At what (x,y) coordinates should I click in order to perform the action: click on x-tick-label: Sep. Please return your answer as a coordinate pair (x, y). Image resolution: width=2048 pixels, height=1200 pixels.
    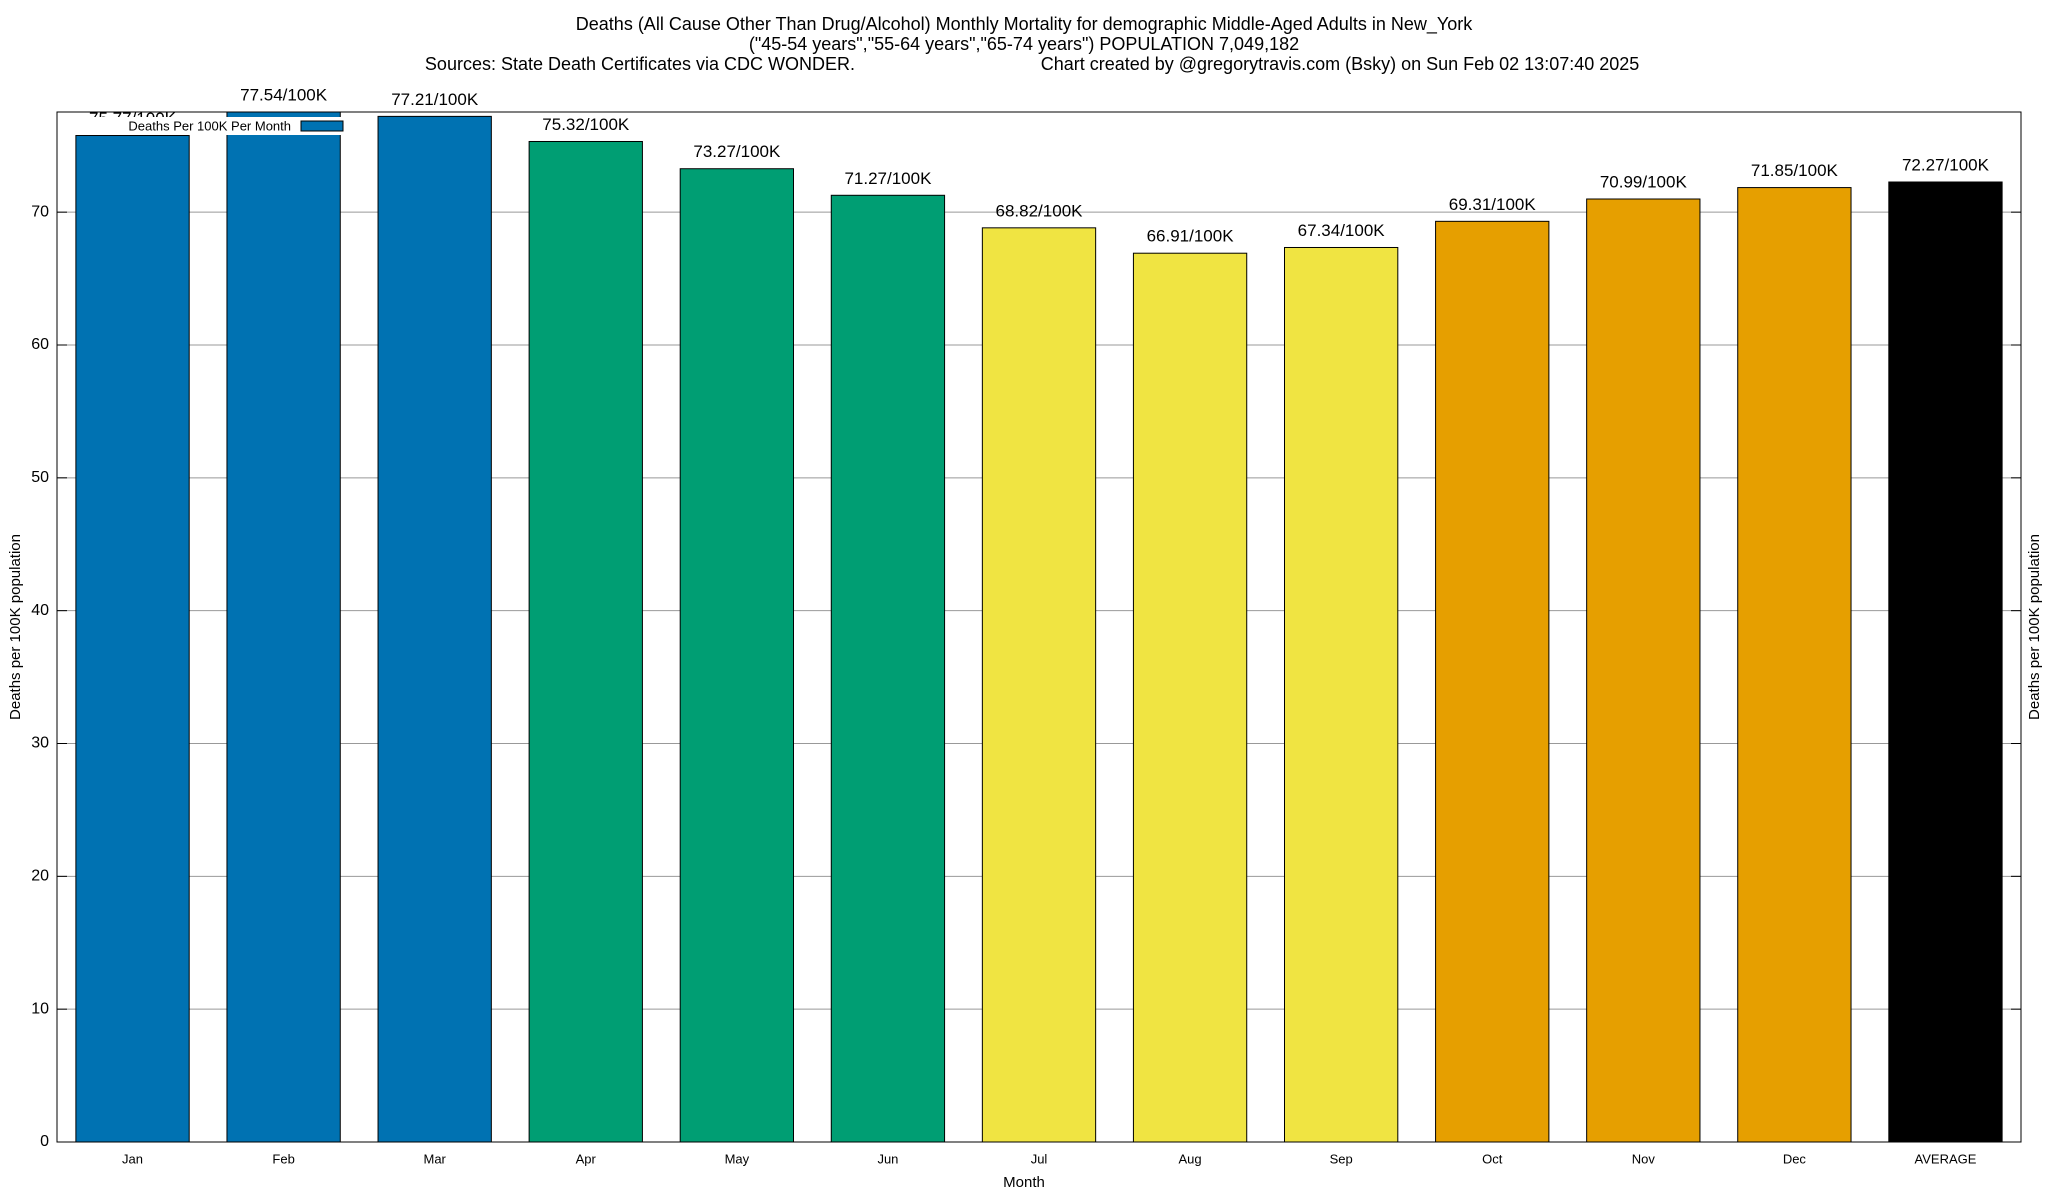
    Looking at the image, I should click on (1341, 1158).